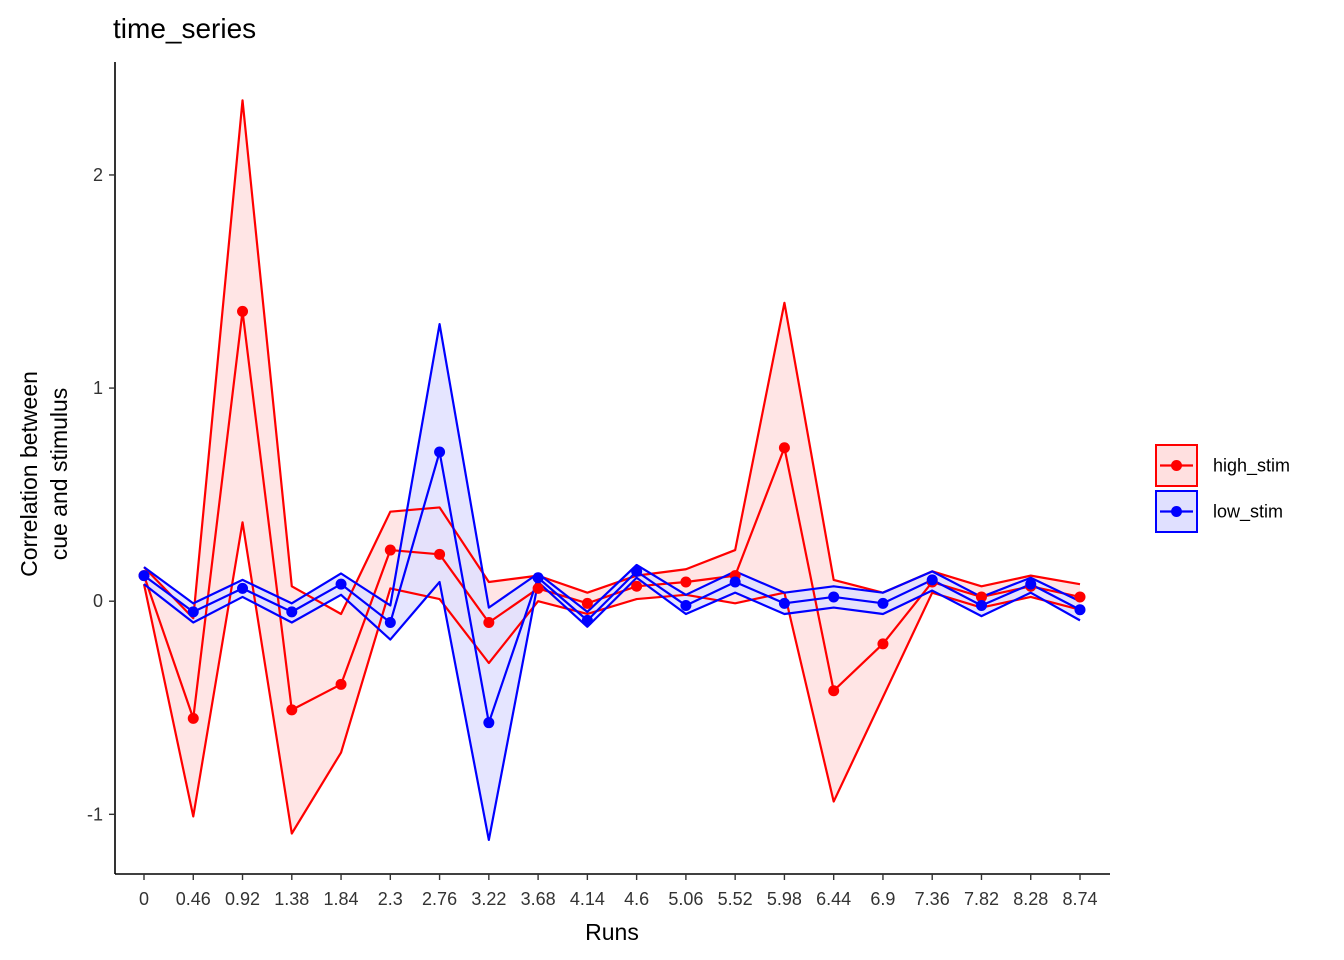 The height and width of the screenshot is (960, 1344). What do you see at coordinates (242, 899) in the screenshot?
I see `x-tick-label: 0.92` at bounding box center [242, 899].